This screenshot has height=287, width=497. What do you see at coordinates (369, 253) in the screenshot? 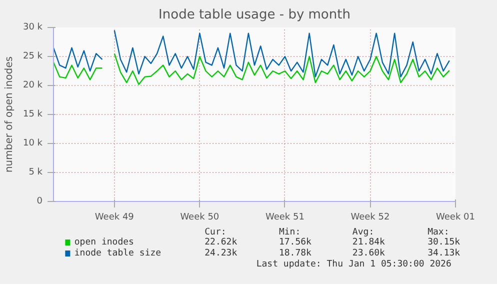
I see `text: 23.60k` at bounding box center [369, 253].